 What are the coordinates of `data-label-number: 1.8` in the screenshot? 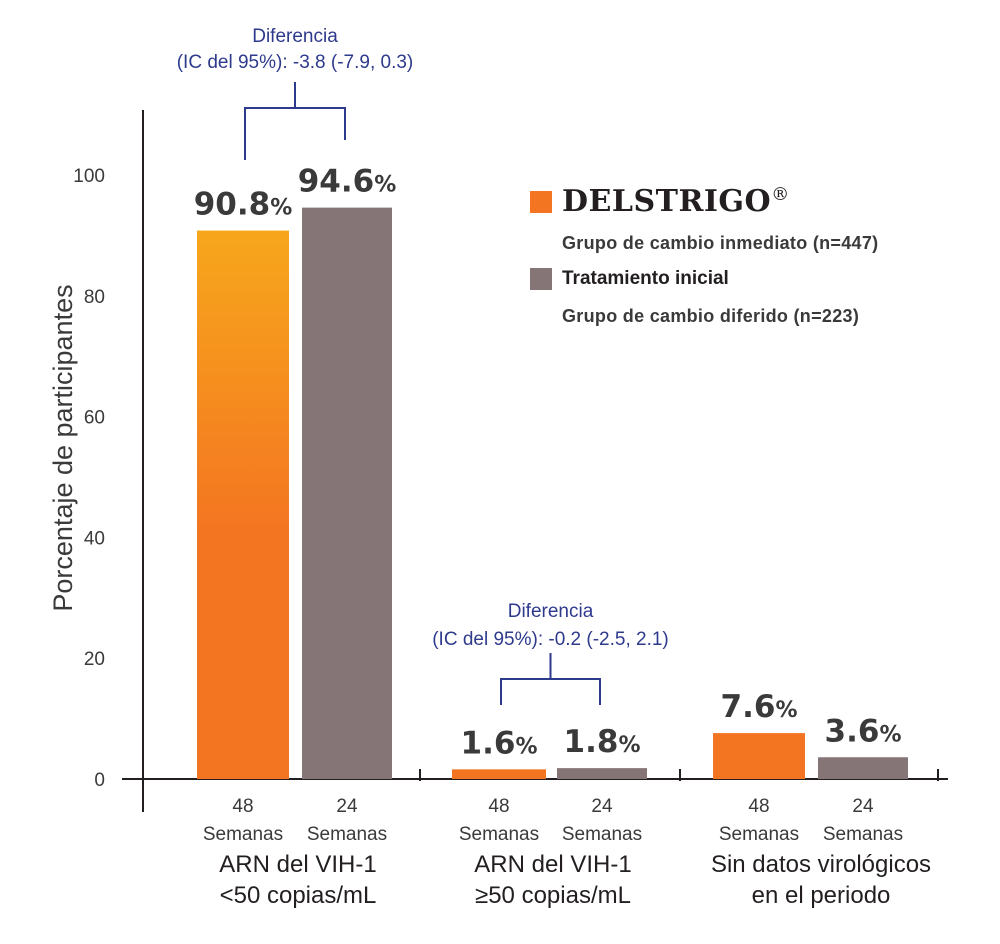 It's located at (591, 742).